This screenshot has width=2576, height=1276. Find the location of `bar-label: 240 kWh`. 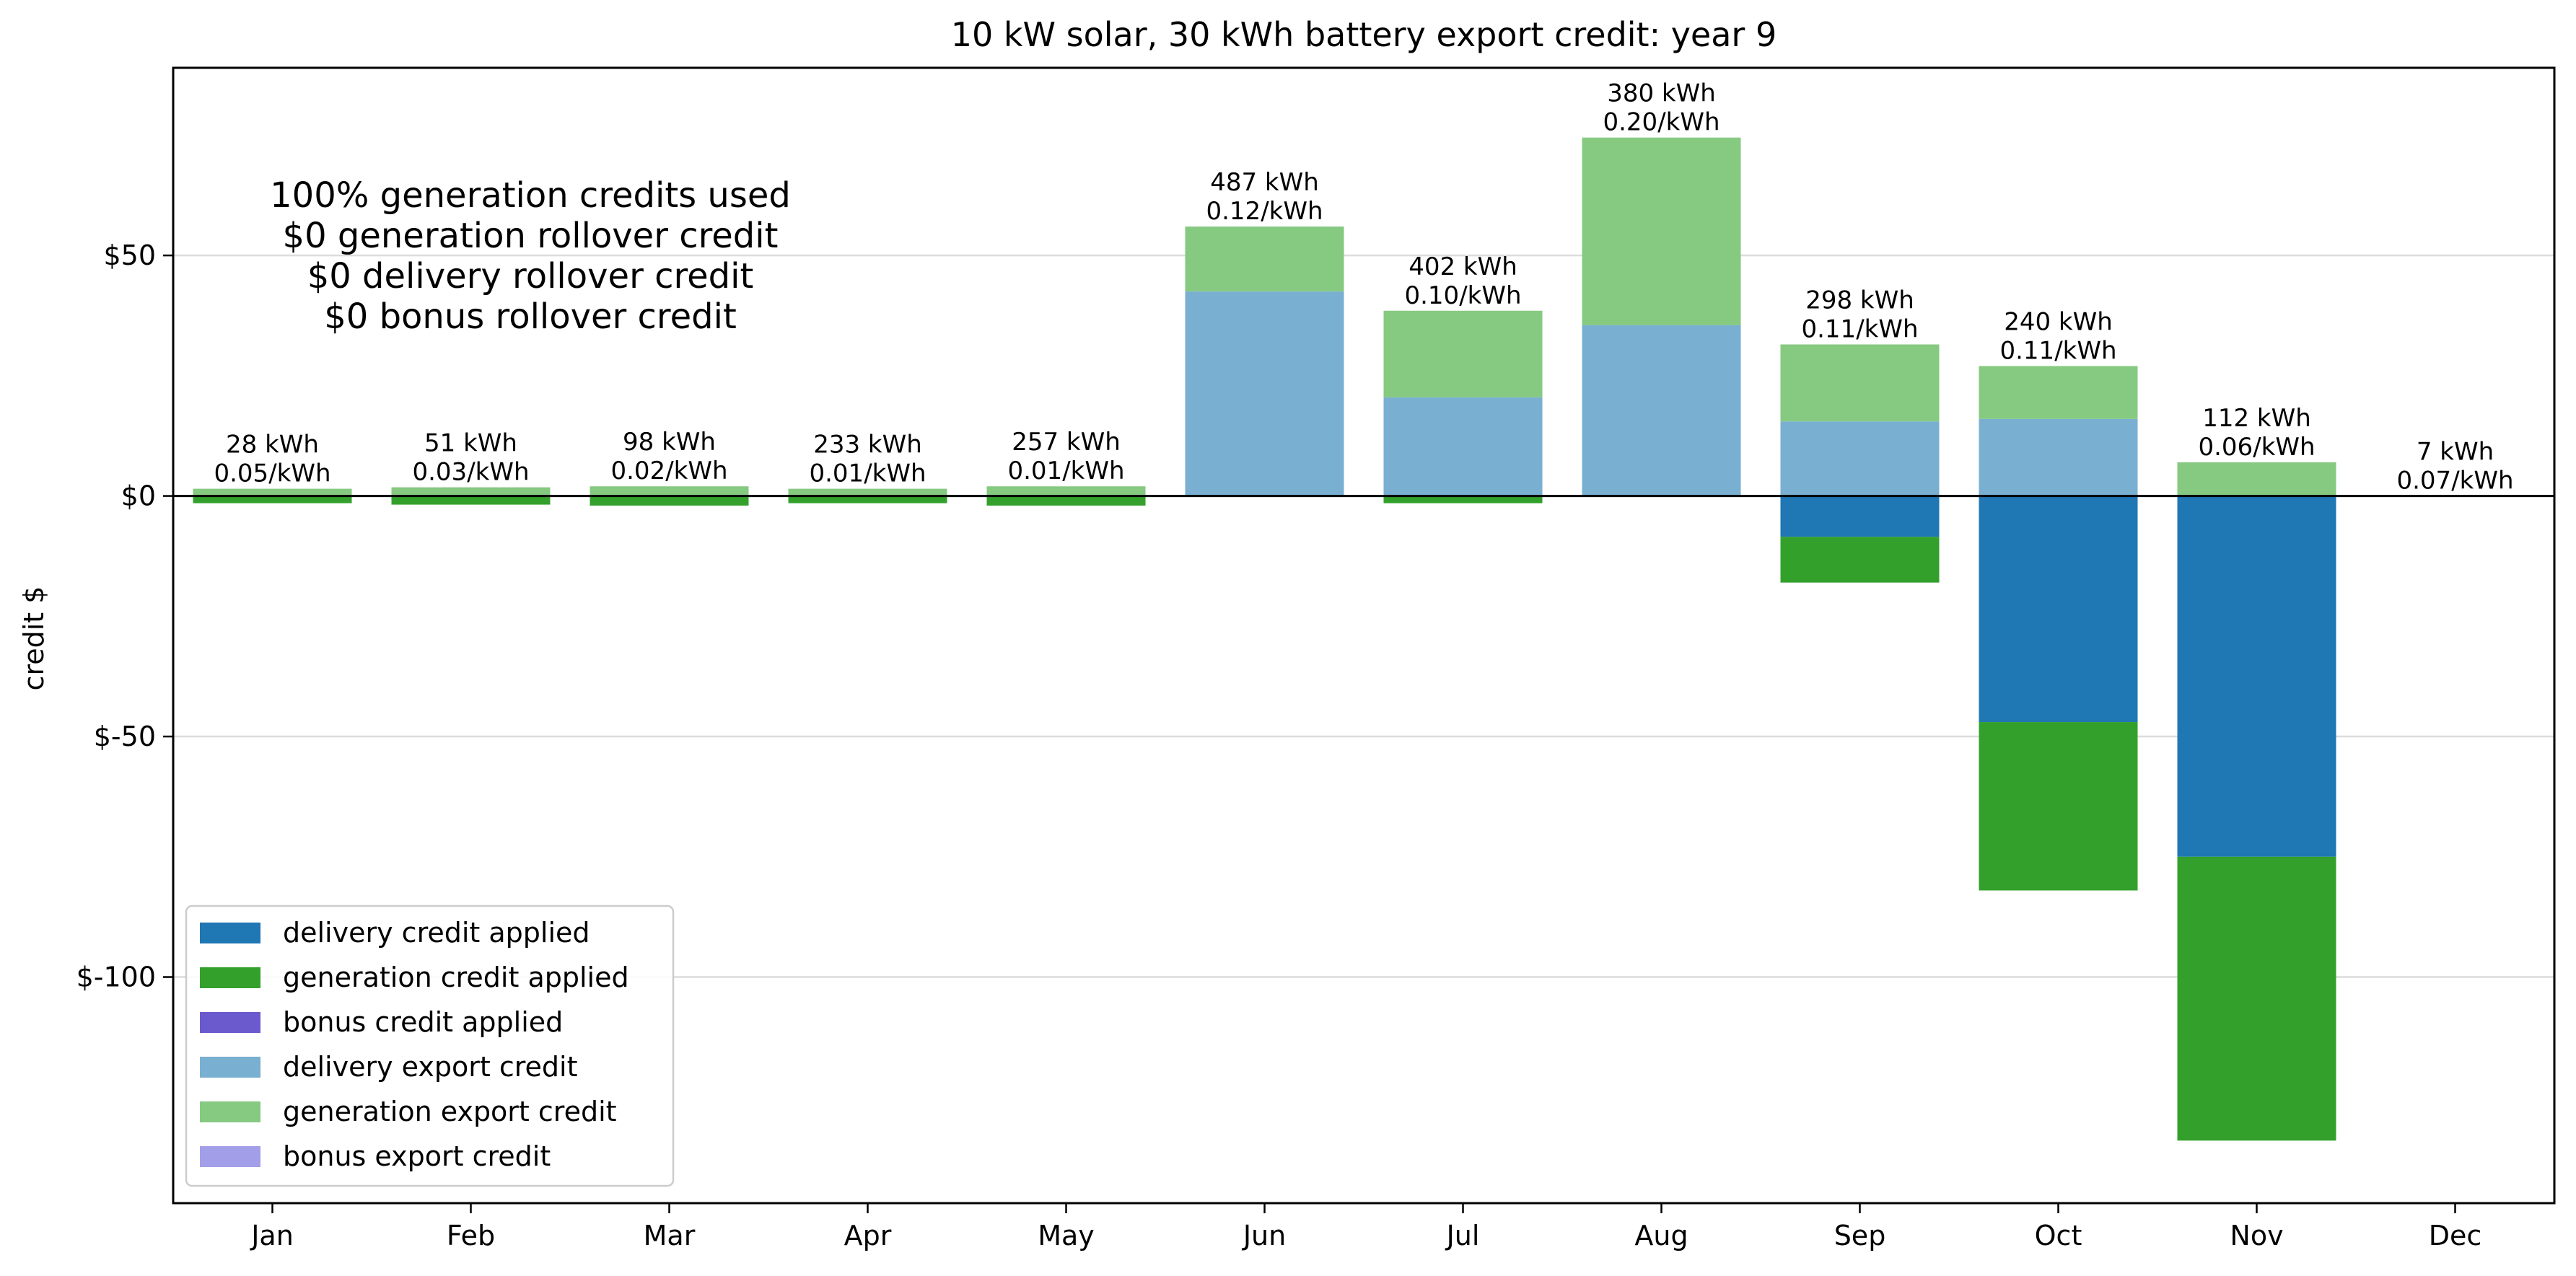

bar-label: 240 kWh is located at coordinates (2058, 322).